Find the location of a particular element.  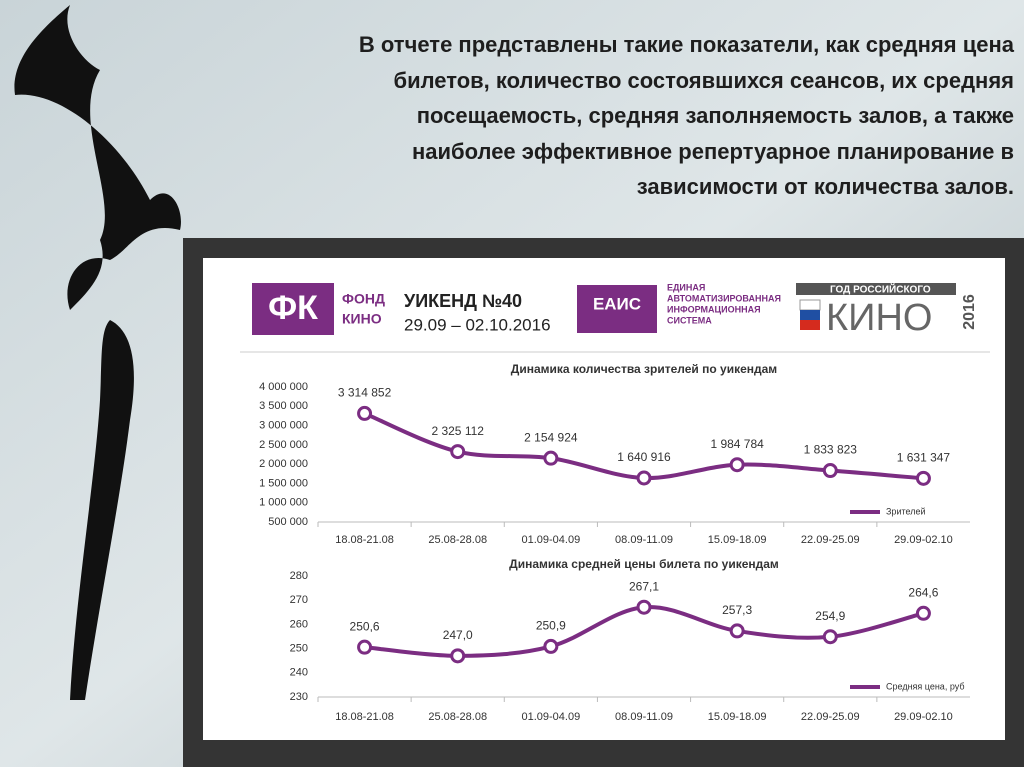

data-label: 3 314 852 is located at coordinates (365, 393).